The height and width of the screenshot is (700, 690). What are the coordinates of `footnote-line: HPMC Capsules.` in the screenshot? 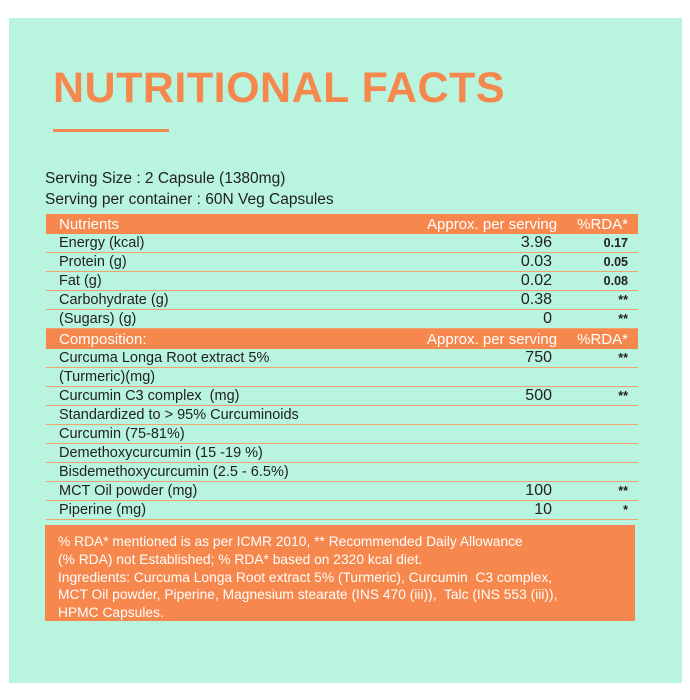 It's located at (111, 613).